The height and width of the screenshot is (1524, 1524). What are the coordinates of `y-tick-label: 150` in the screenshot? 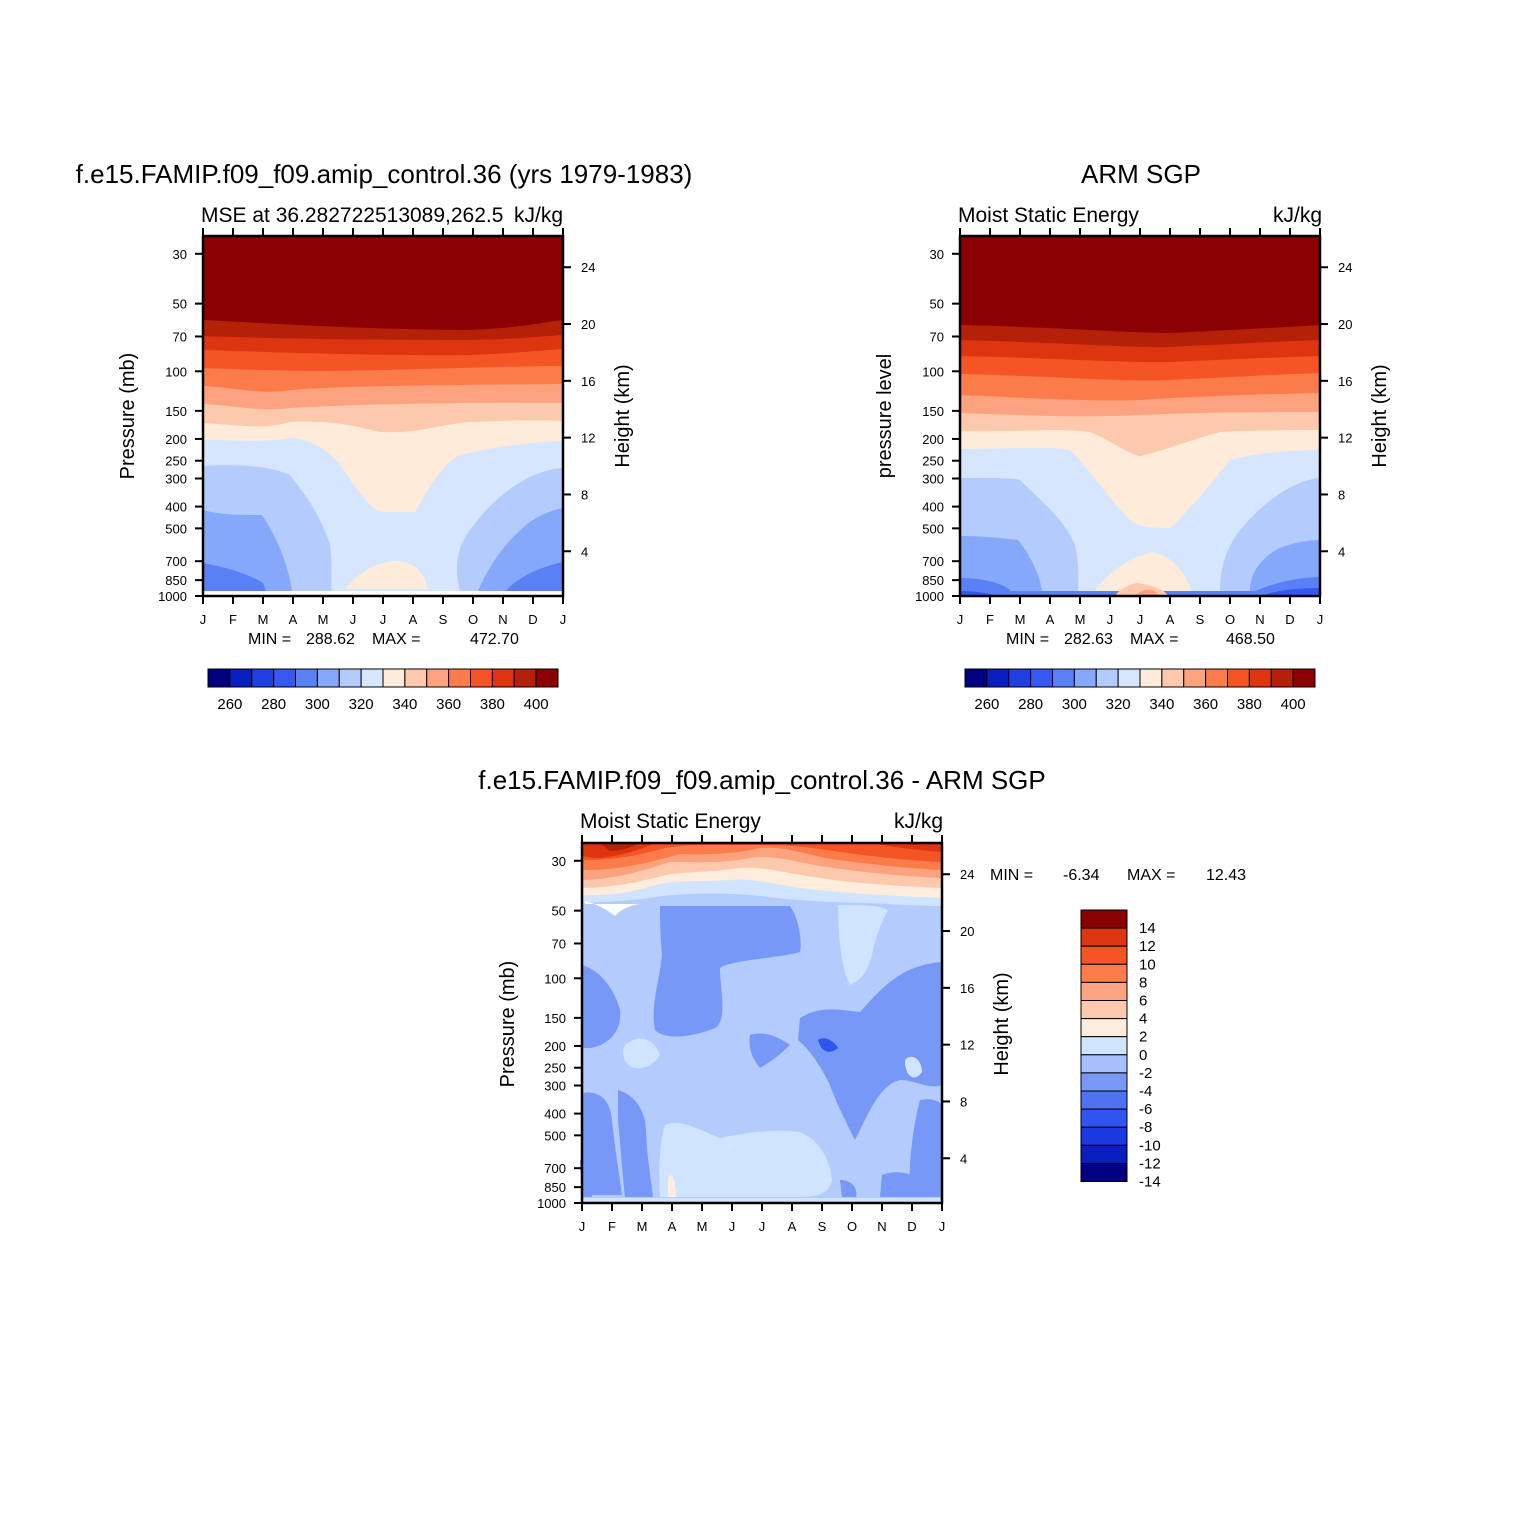 It's located at (555, 1018).